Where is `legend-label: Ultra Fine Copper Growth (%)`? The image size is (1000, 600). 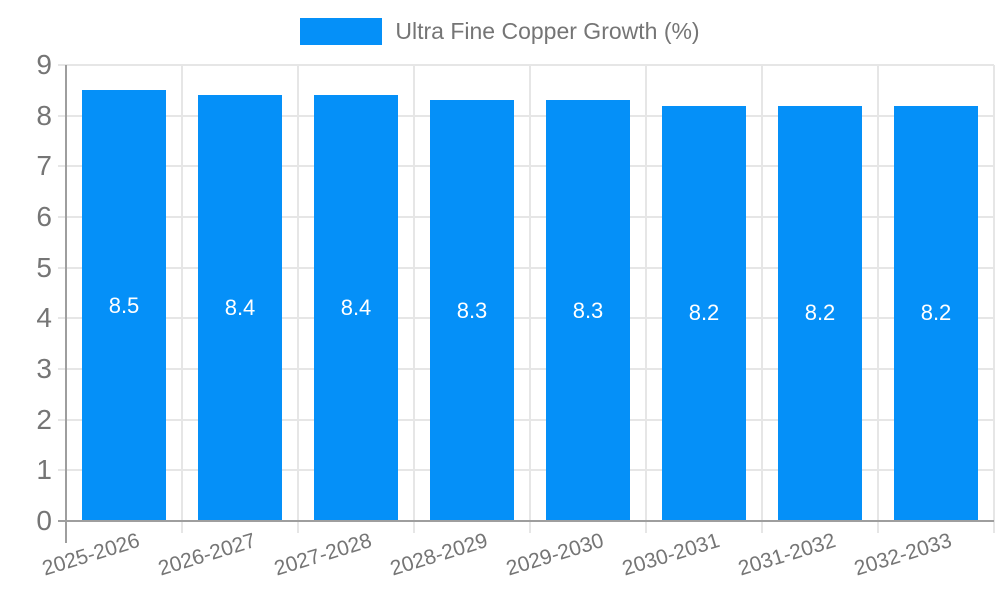 legend-label: Ultra Fine Copper Growth (%) is located at coordinates (547, 30).